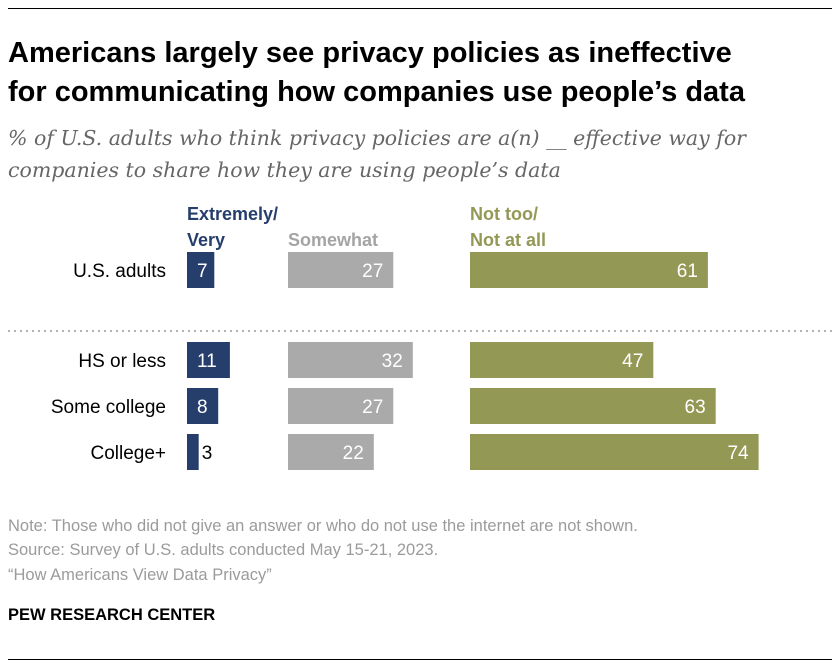  What do you see at coordinates (392, 361) in the screenshot?
I see `value-label-series-2-hs-or-less: 32` at bounding box center [392, 361].